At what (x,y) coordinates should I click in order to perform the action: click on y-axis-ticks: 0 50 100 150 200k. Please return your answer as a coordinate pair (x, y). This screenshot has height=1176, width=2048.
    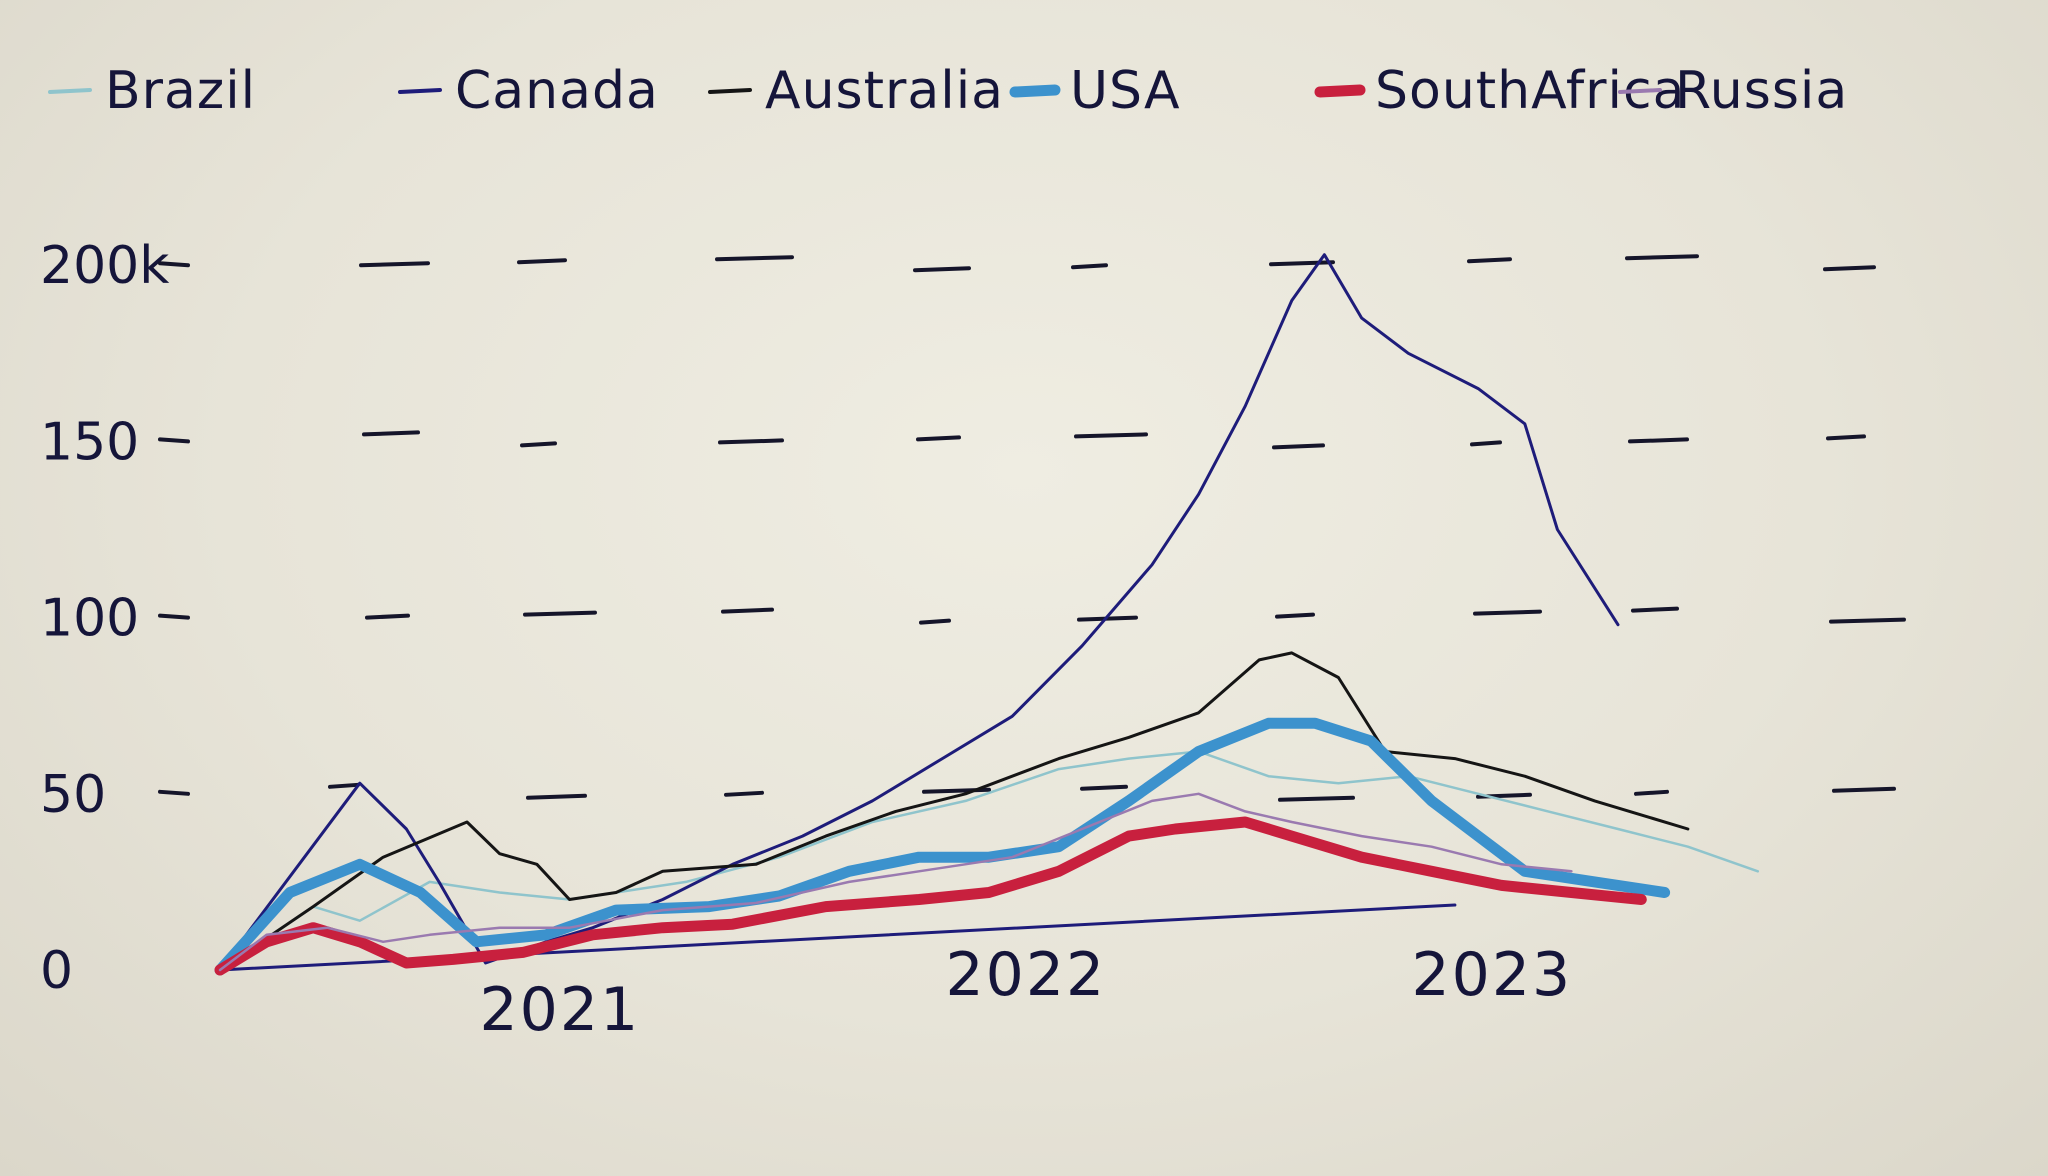
    Looking at the image, I should click on (115, 618).